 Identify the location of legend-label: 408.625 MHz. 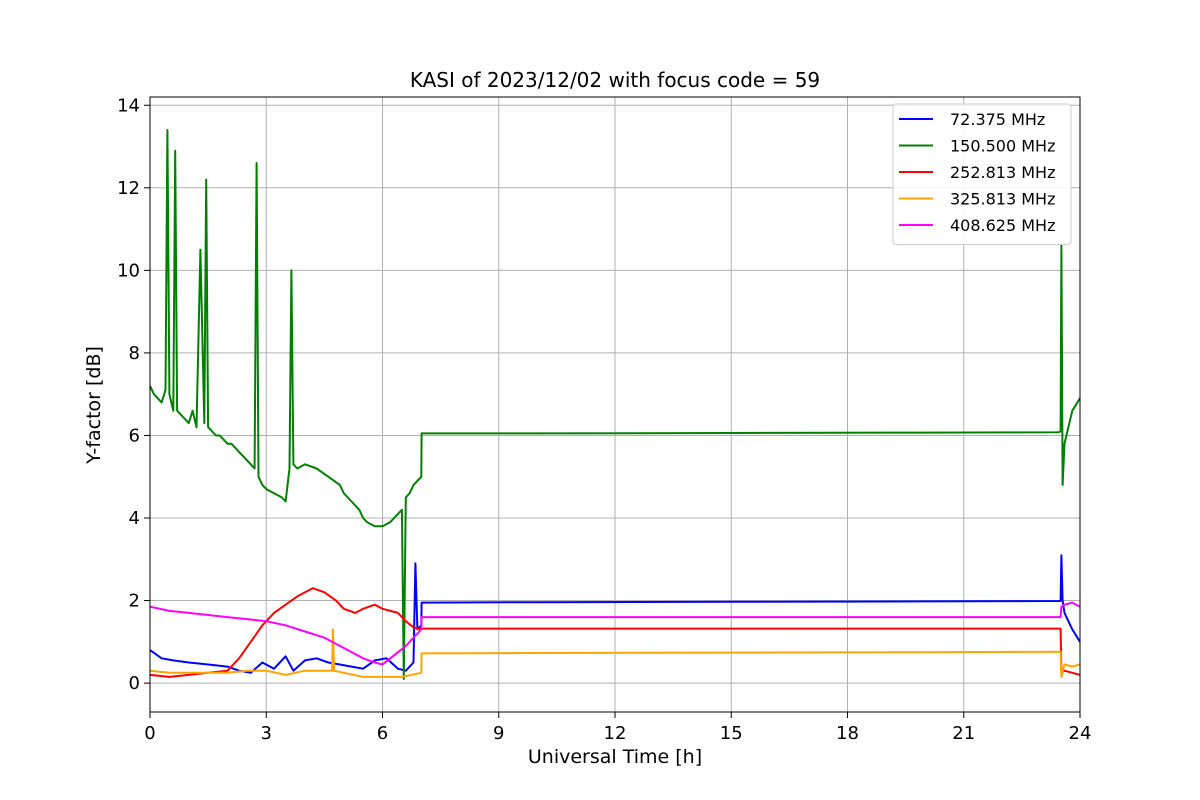
(1002, 225).